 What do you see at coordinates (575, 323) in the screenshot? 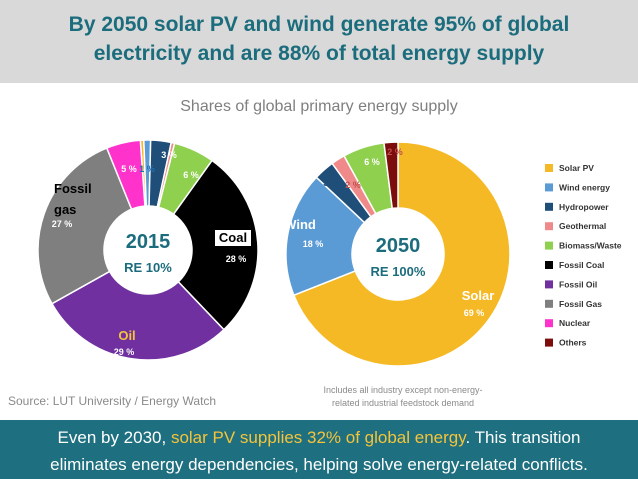
I see `legend-label-nuclear: Nuclear` at bounding box center [575, 323].